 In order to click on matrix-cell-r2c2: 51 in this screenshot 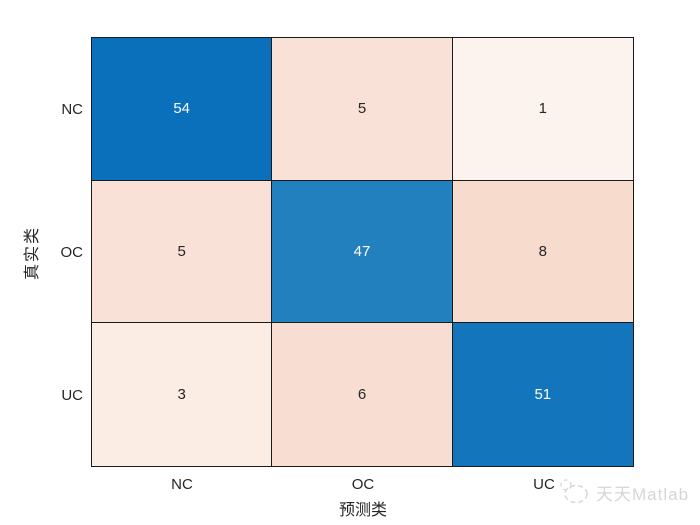, I will do `click(542, 394)`.